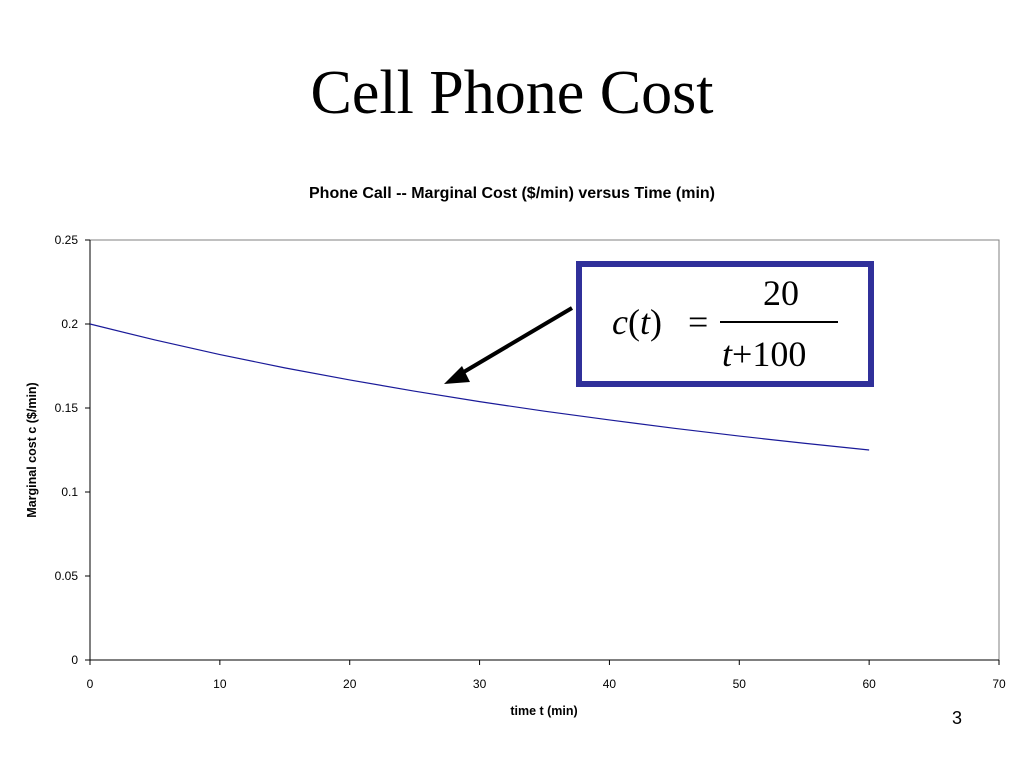  I want to click on y-tick-label: 0.2, so click(69, 324).